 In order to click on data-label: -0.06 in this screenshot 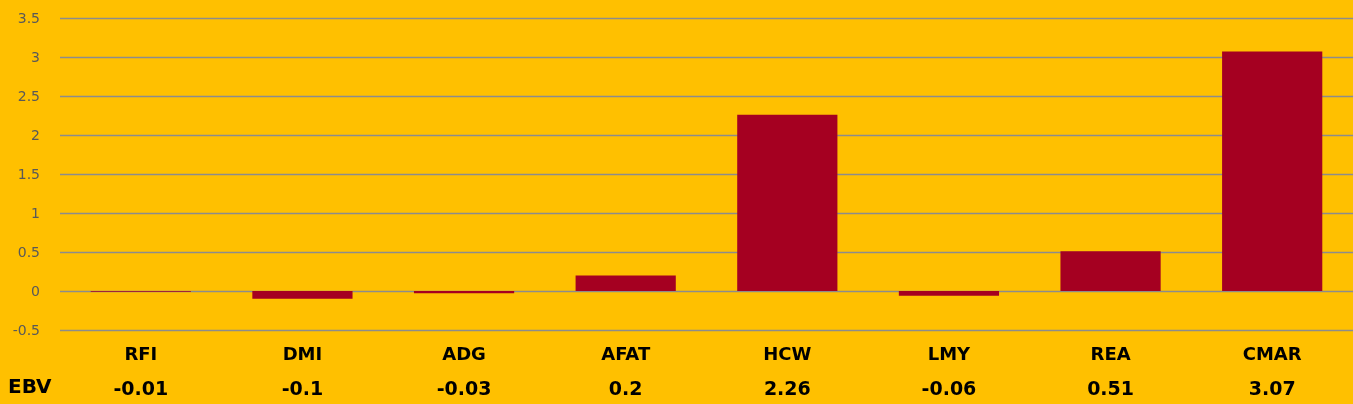, I will do `click(949, 388)`.